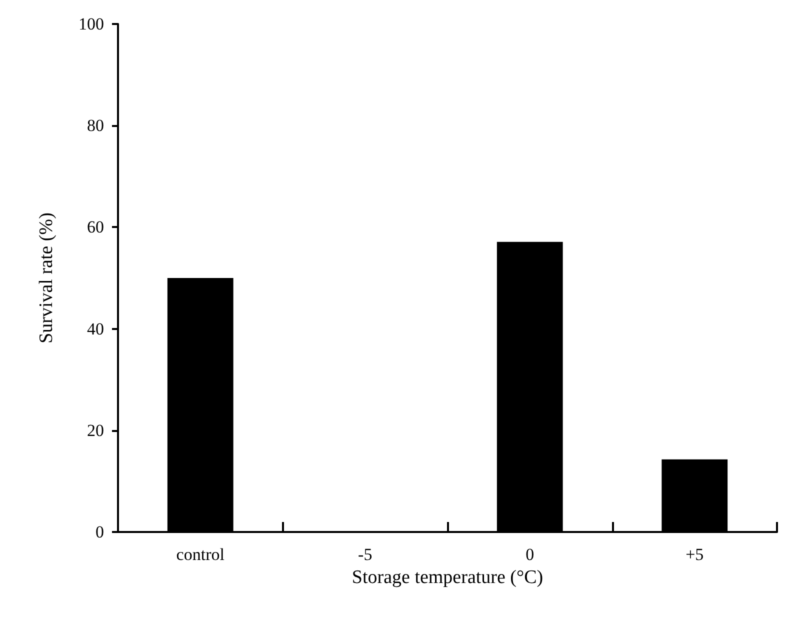 This screenshot has width=791, height=623. What do you see at coordinates (95, 328) in the screenshot?
I see `y-tick-label: 40` at bounding box center [95, 328].